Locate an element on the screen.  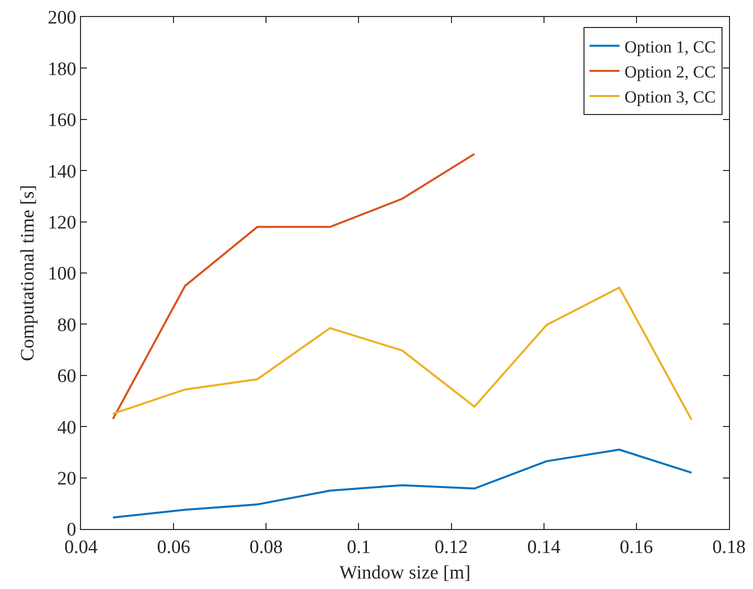
x-tick-label: 0.06 is located at coordinates (173, 547).